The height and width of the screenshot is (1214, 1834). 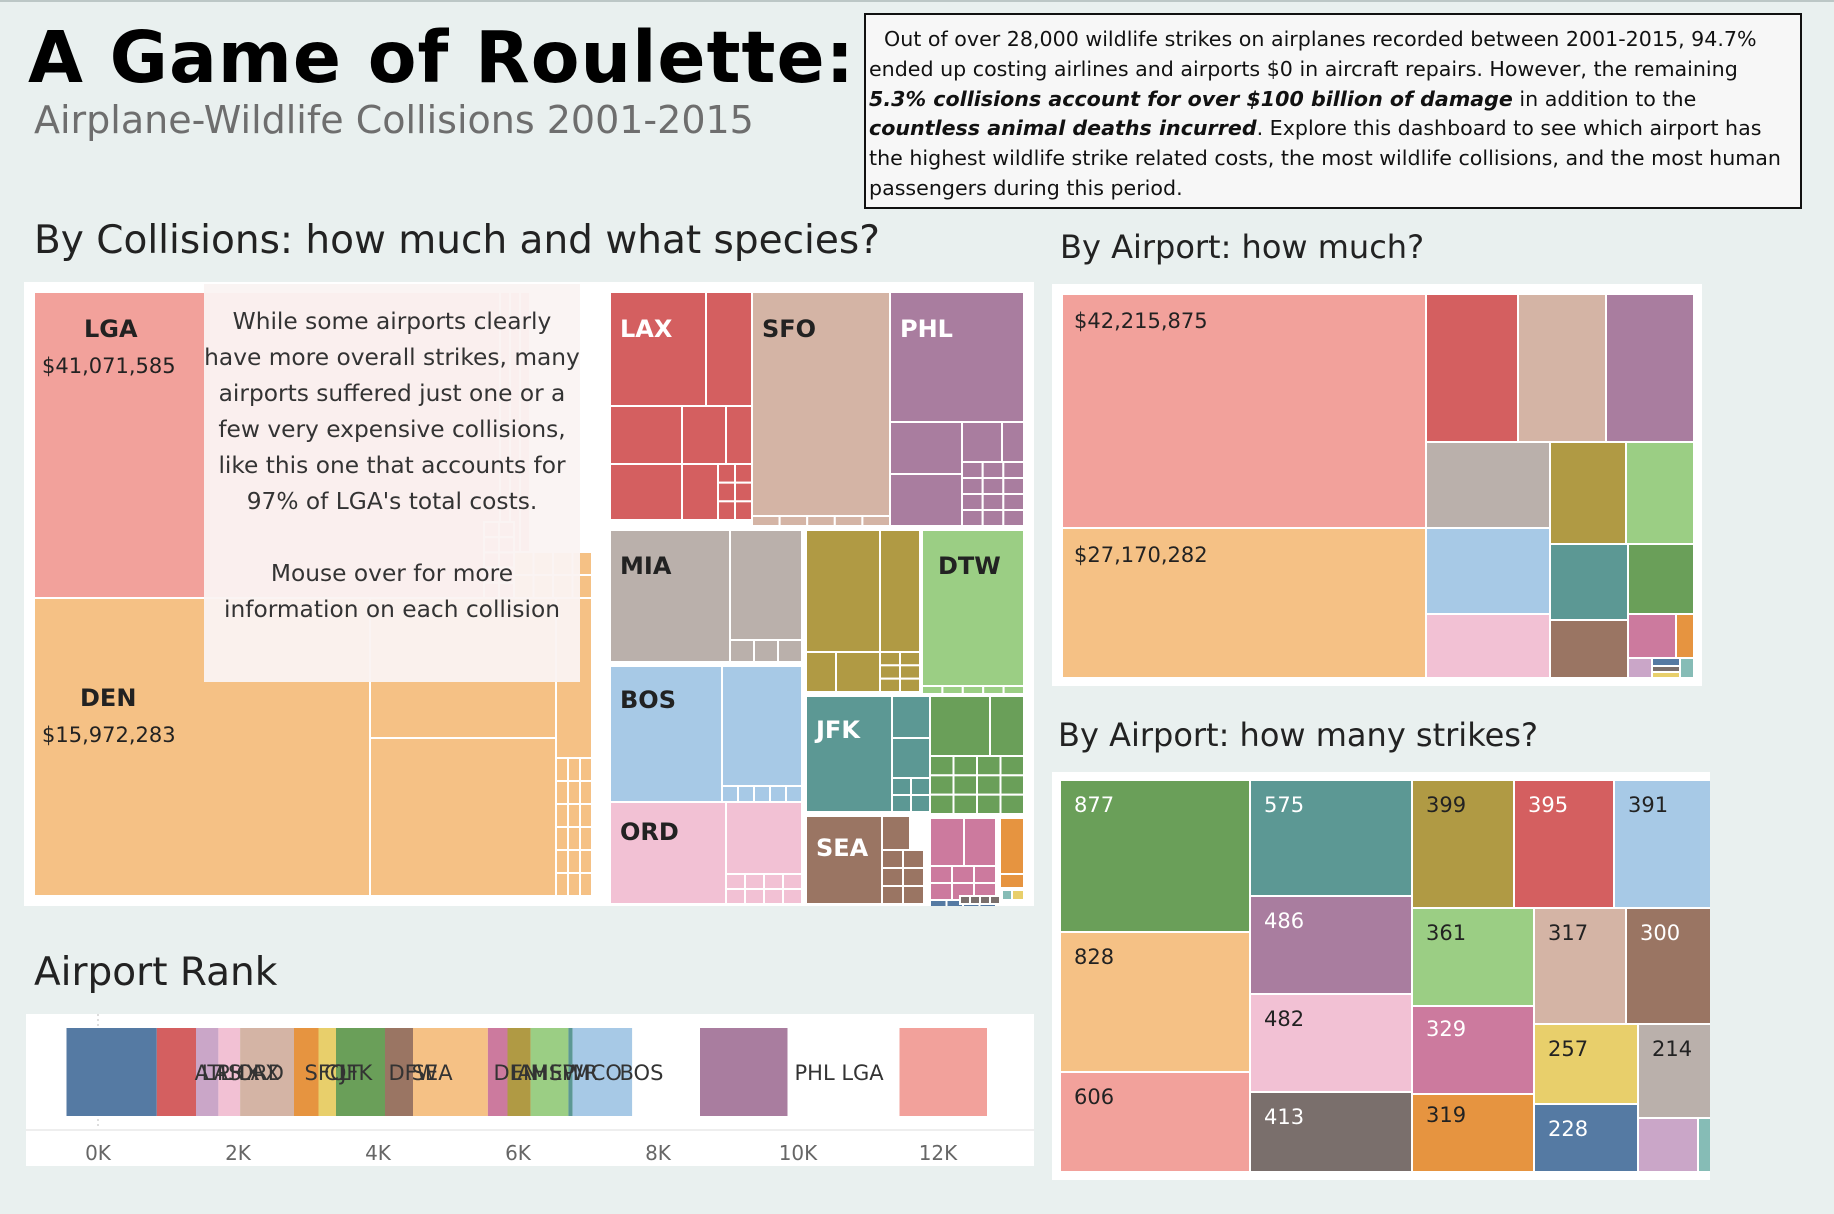 What do you see at coordinates (306, 1072) in the screenshot?
I see `rank-bar-orange` at bounding box center [306, 1072].